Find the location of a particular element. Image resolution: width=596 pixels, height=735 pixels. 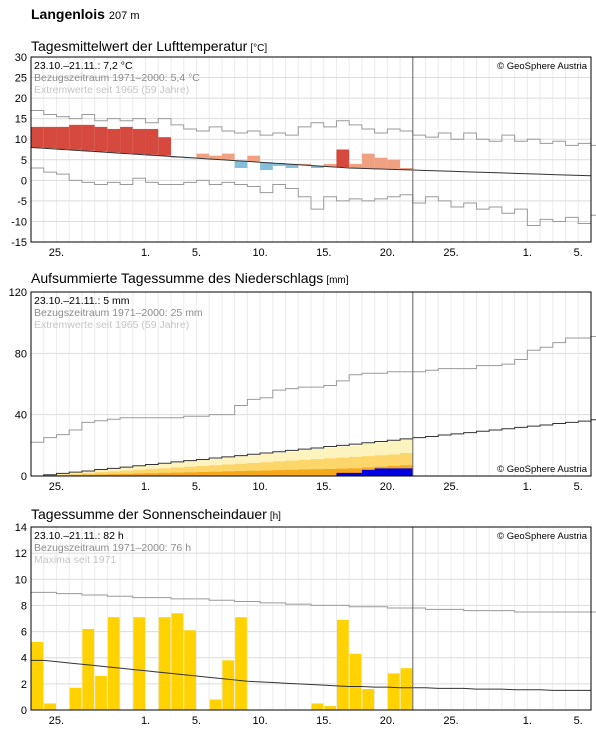

copyright-label: © GeoSphere Austria is located at coordinates (542, 66).